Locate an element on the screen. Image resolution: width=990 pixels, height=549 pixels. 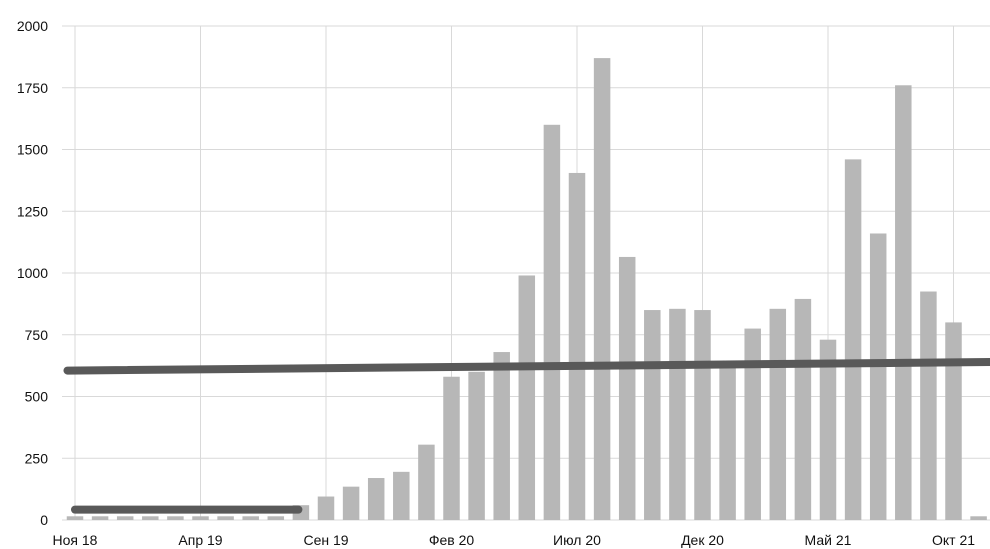
y-tick-label: 1000 is located at coordinates (32, 273).